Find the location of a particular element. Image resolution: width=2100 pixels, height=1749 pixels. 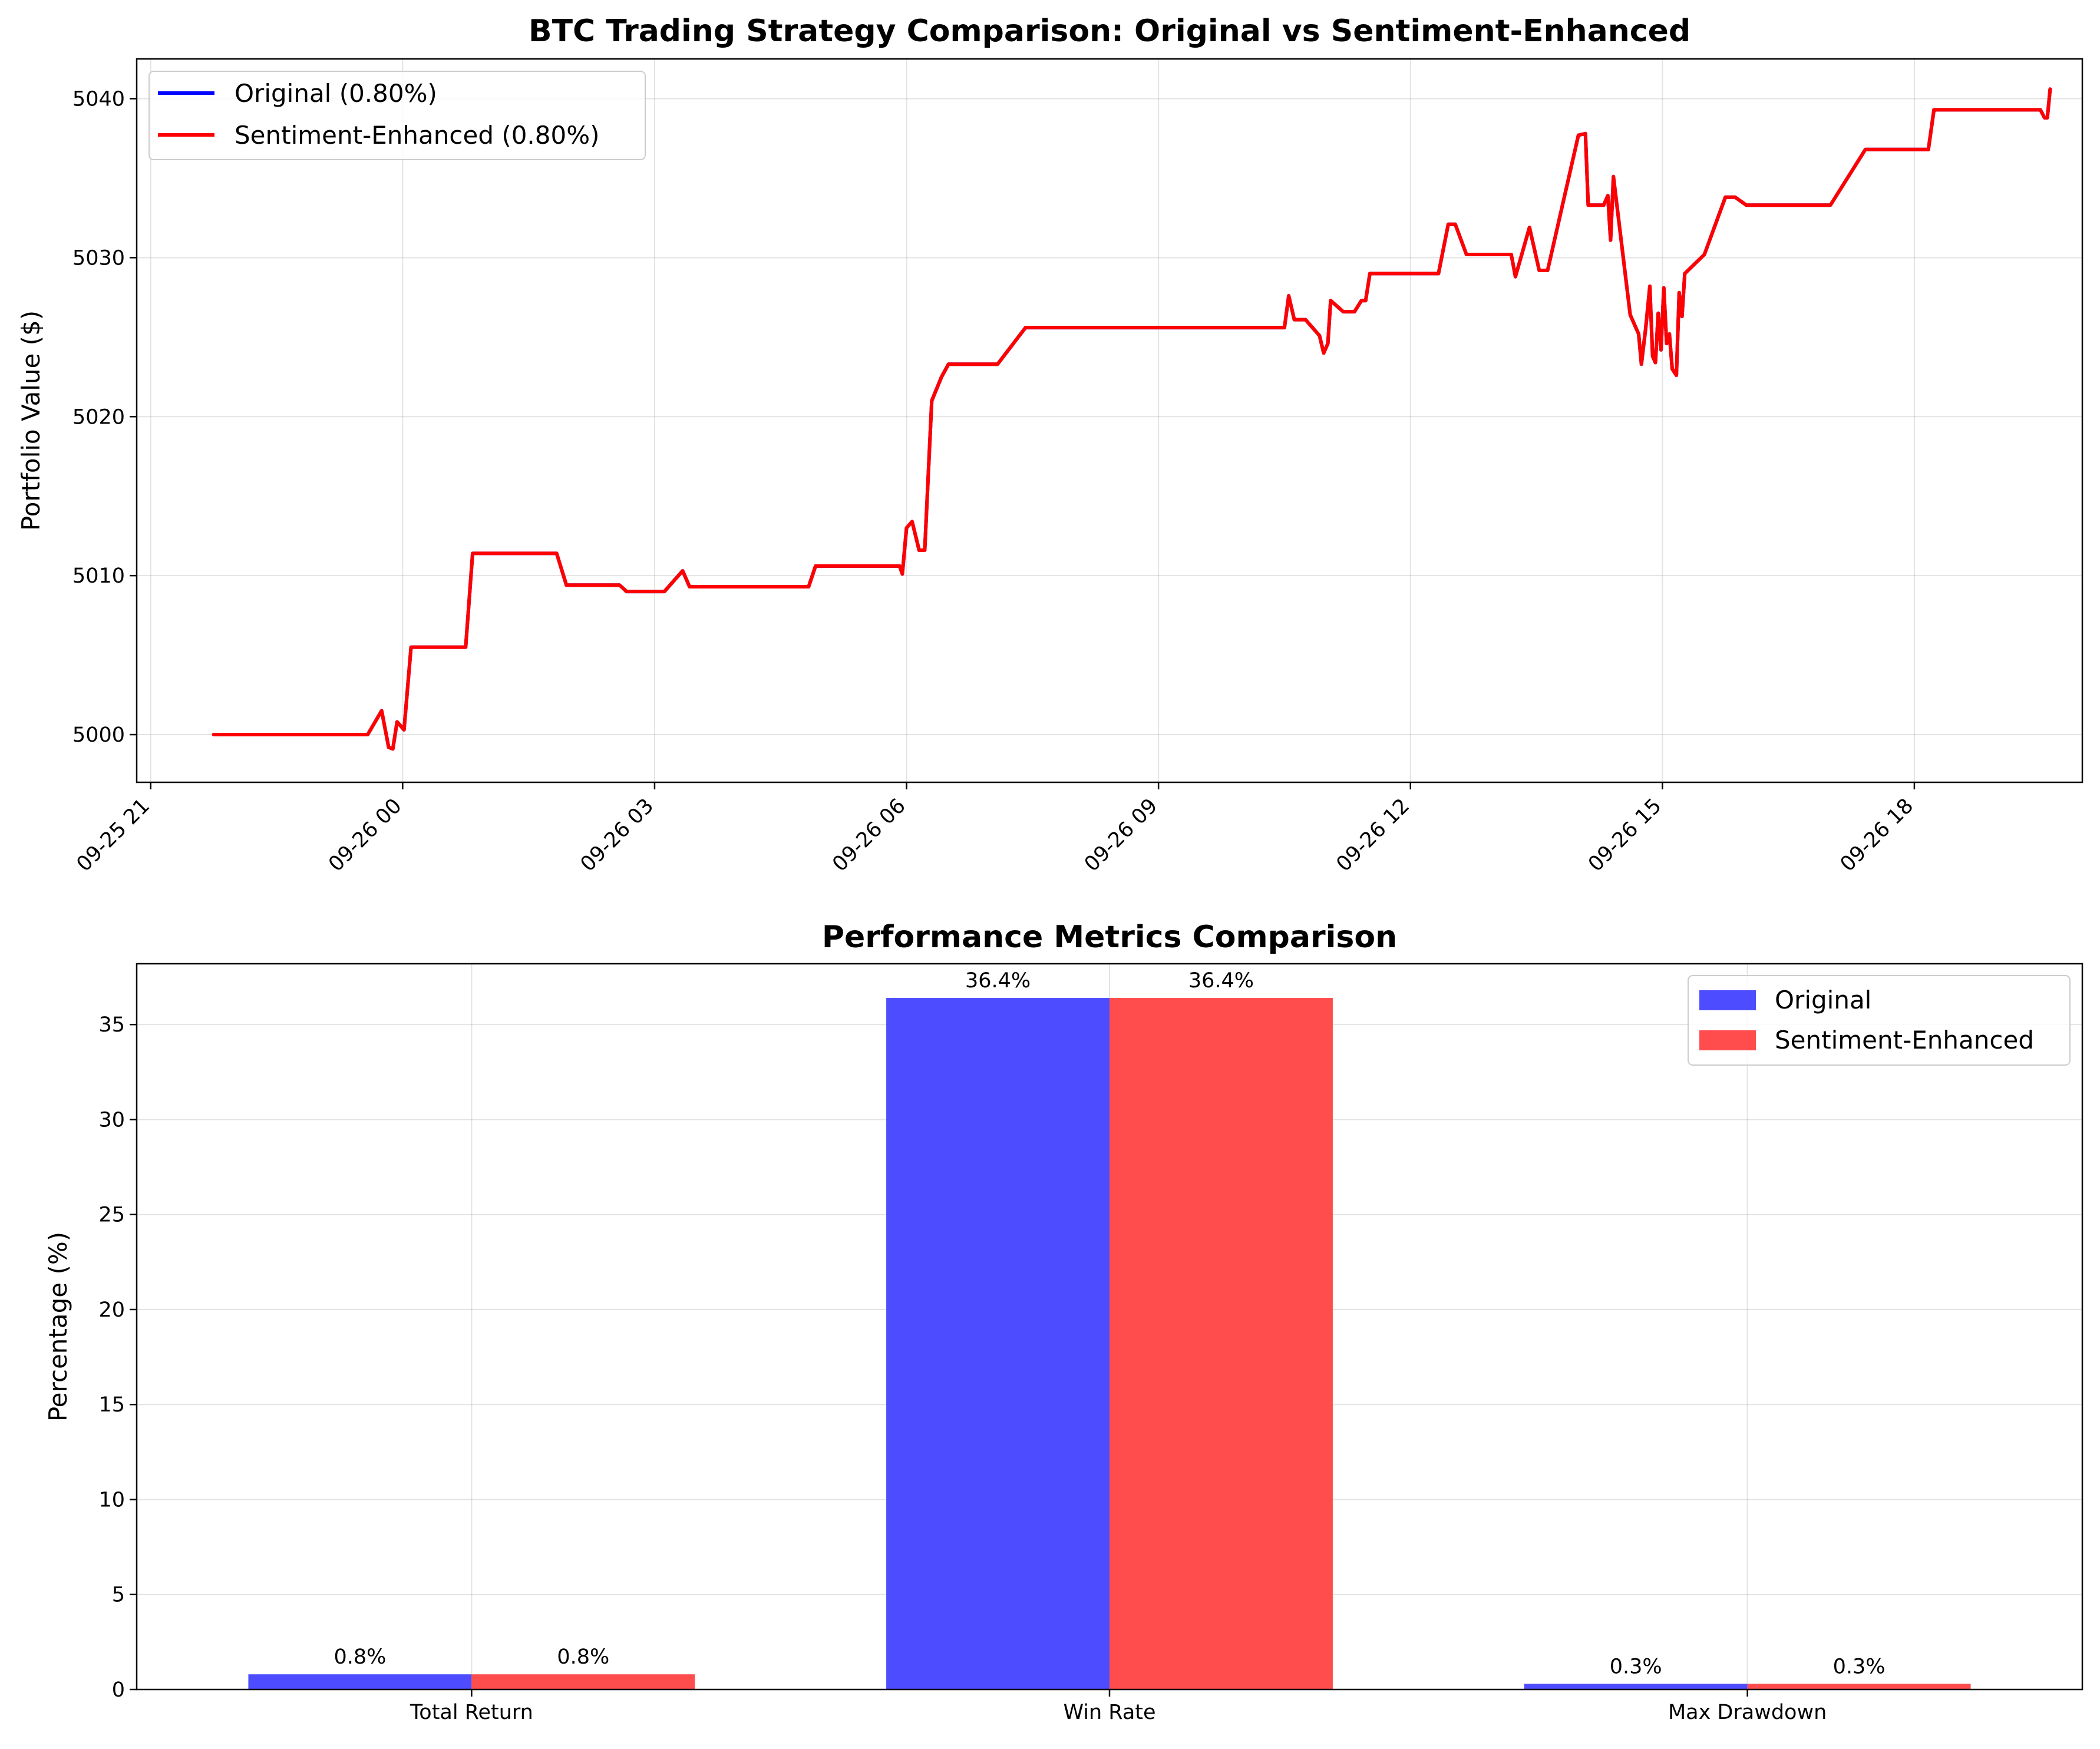

bar-sentiment-enhanced-total-return is located at coordinates (583, 1682).